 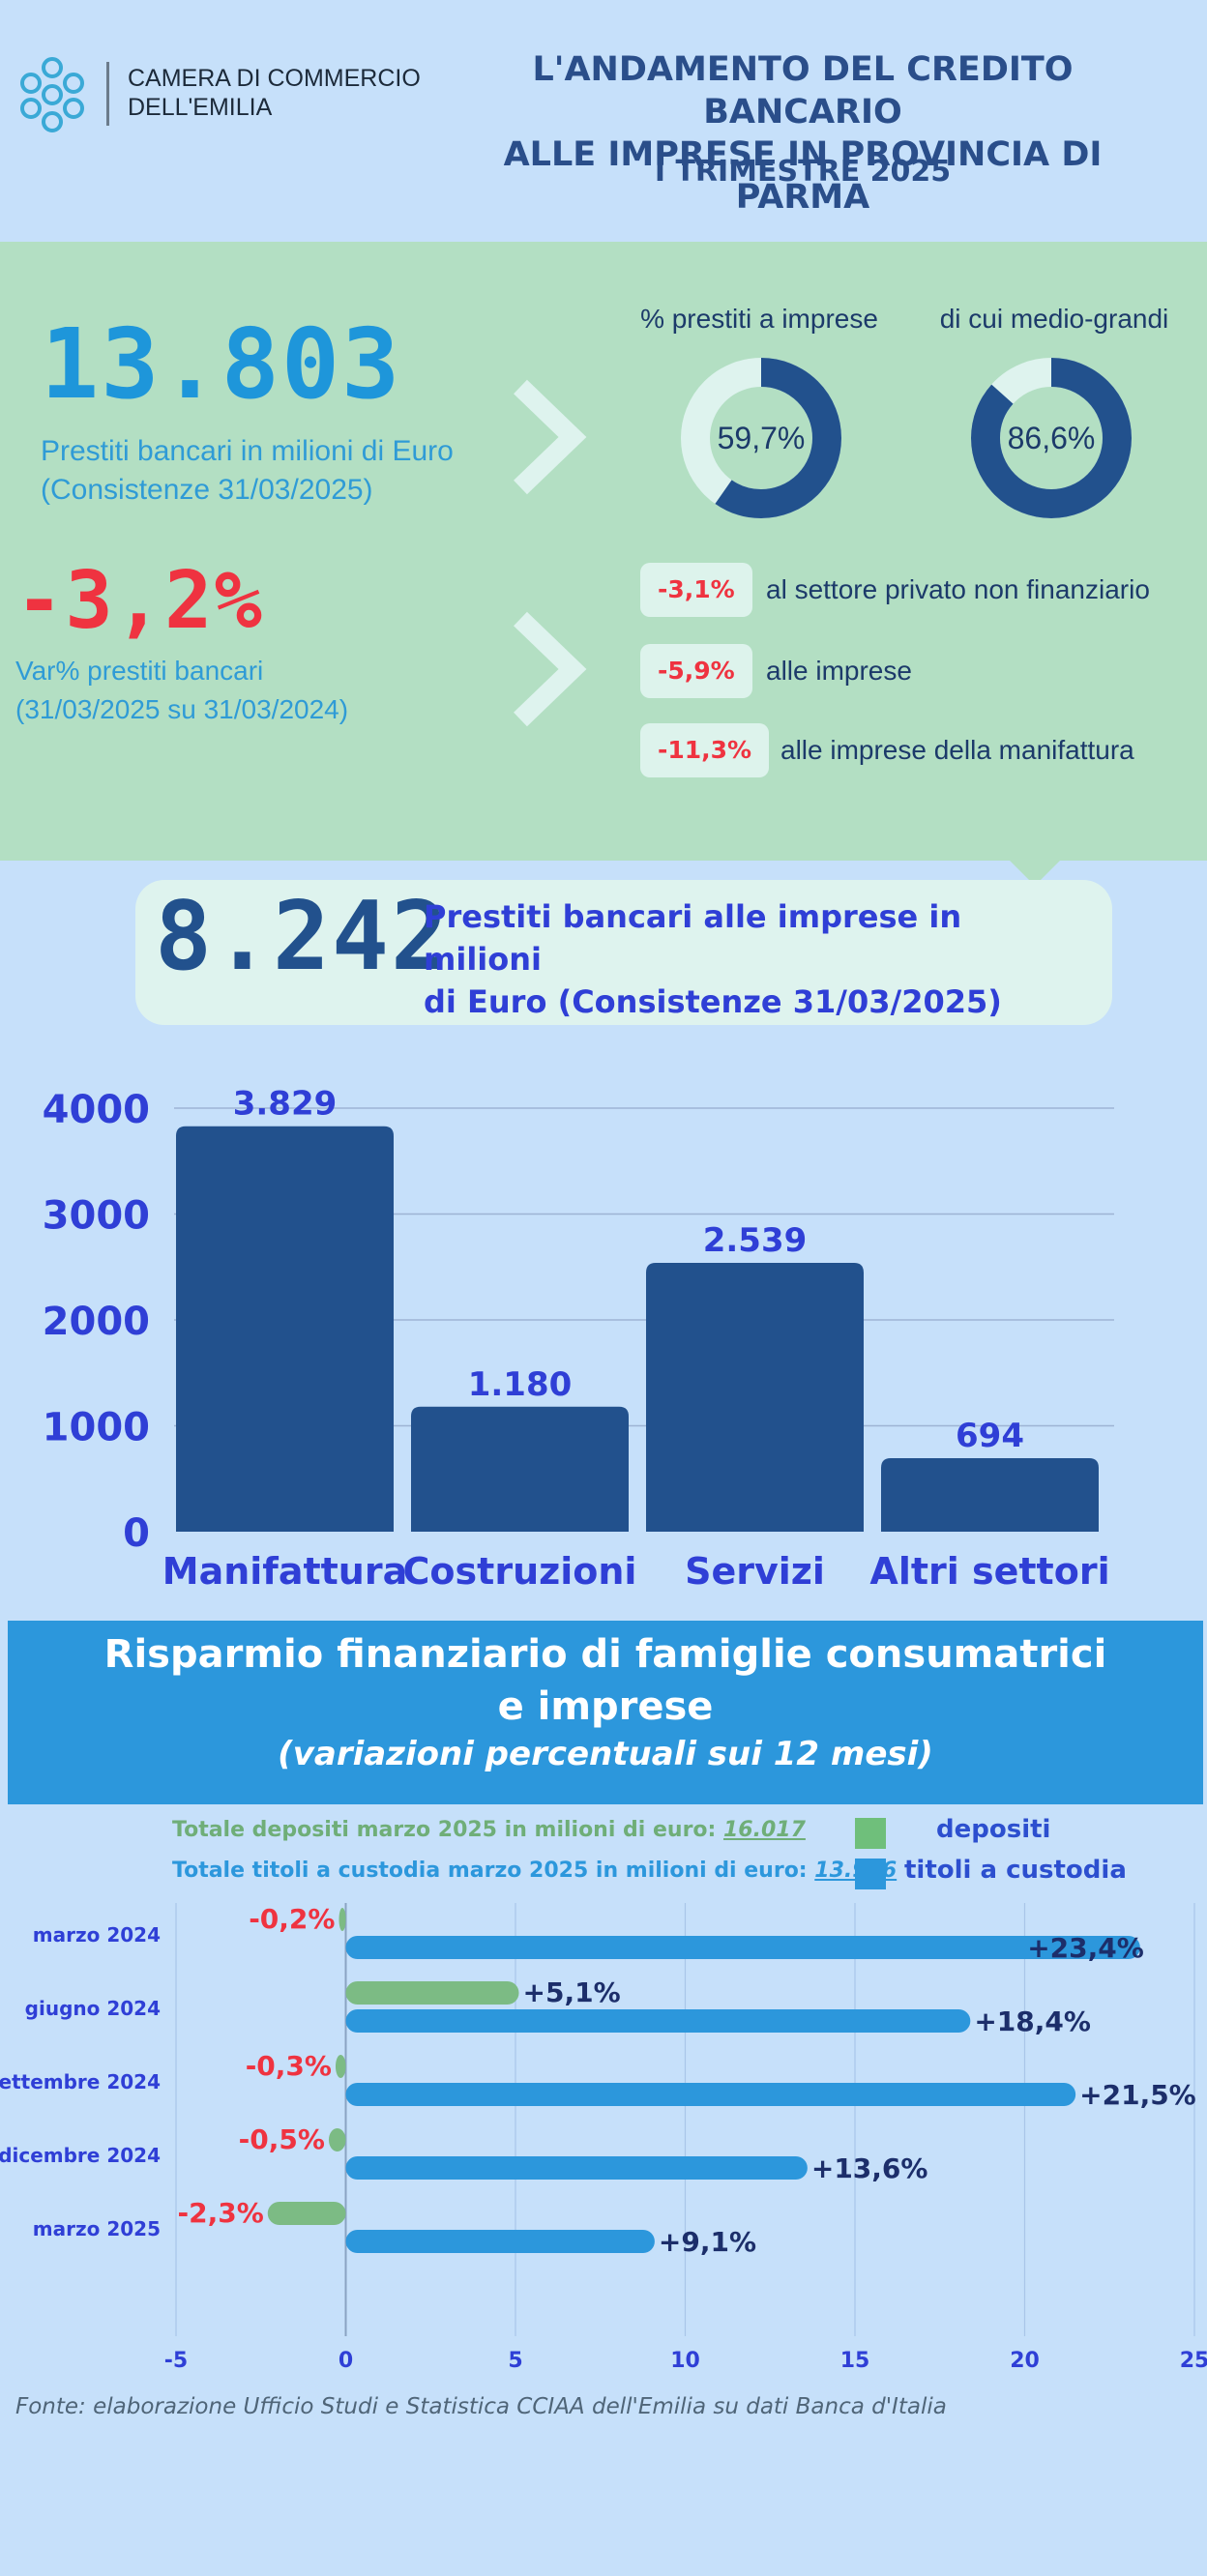 What do you see at coordinates (1025, 2361) in the screenshot?
I see `x-tick-label: 20` at bounding box center [1025, 2361].